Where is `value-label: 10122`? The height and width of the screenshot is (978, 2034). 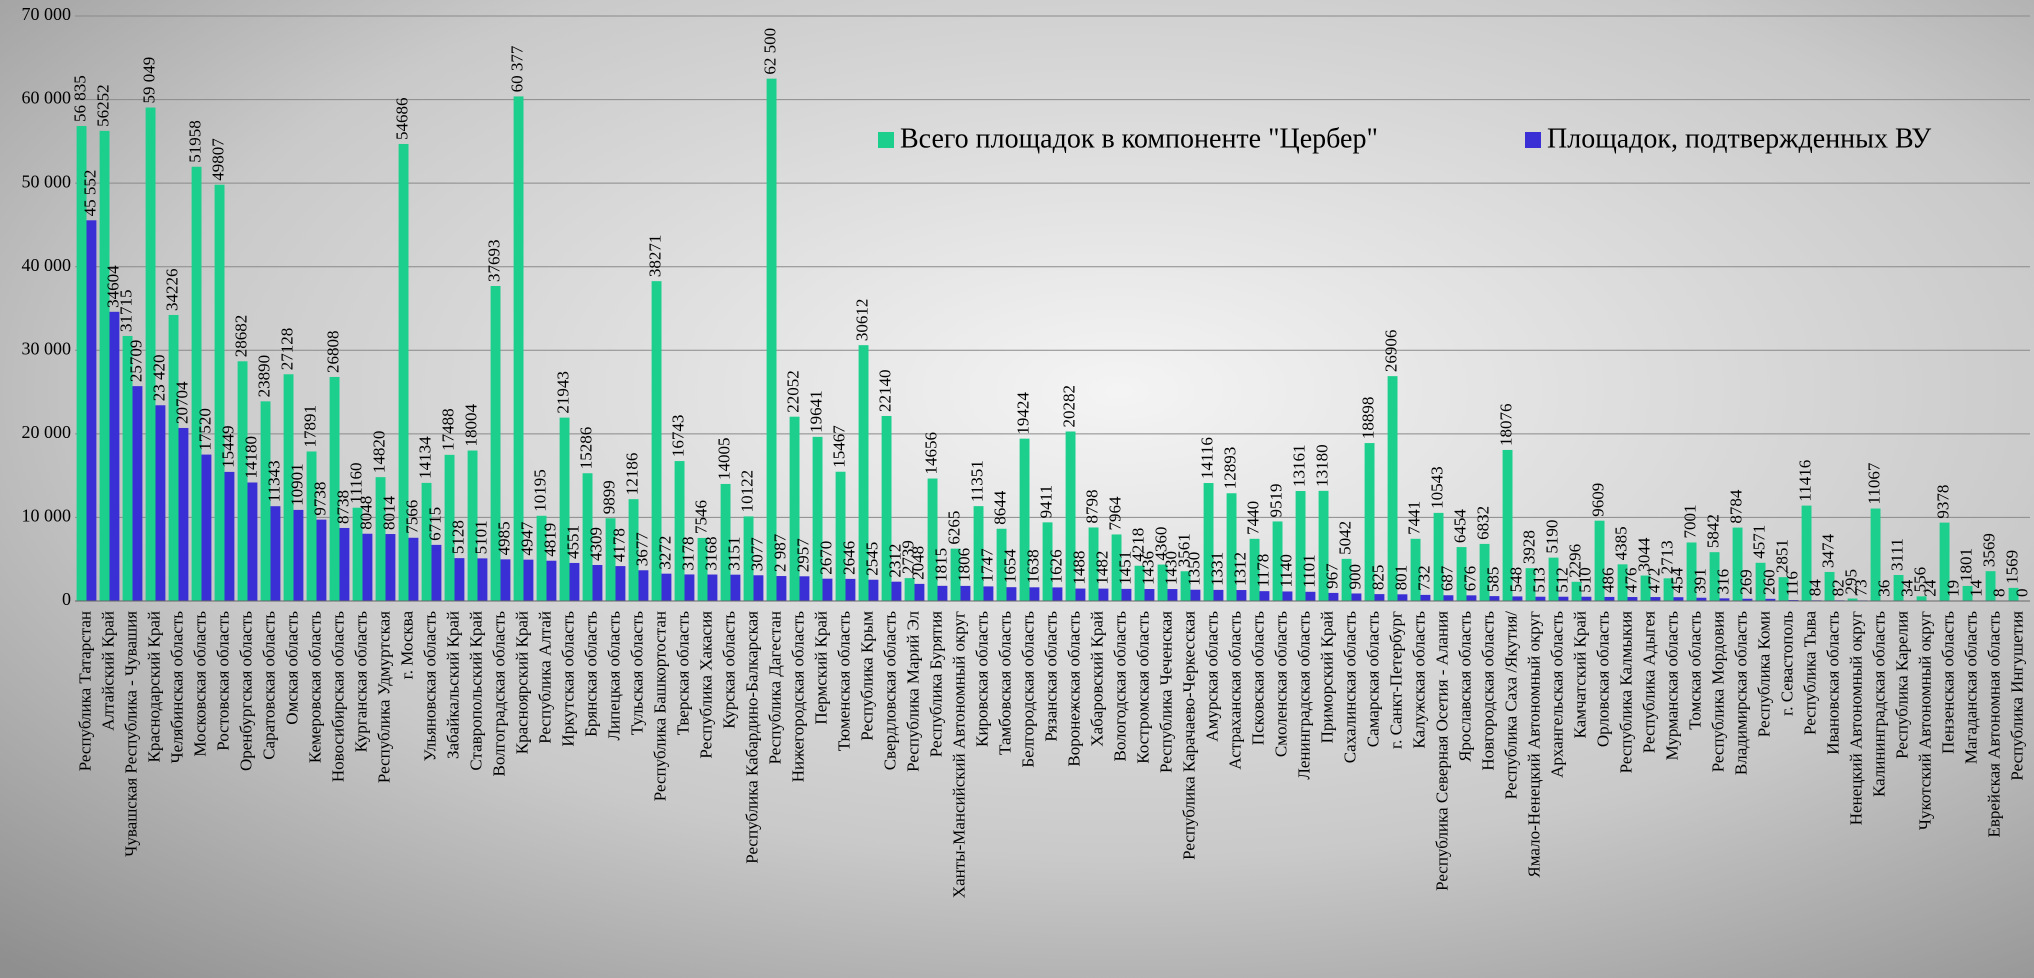 value-label: 10122 is located at coordinates (746, 491).